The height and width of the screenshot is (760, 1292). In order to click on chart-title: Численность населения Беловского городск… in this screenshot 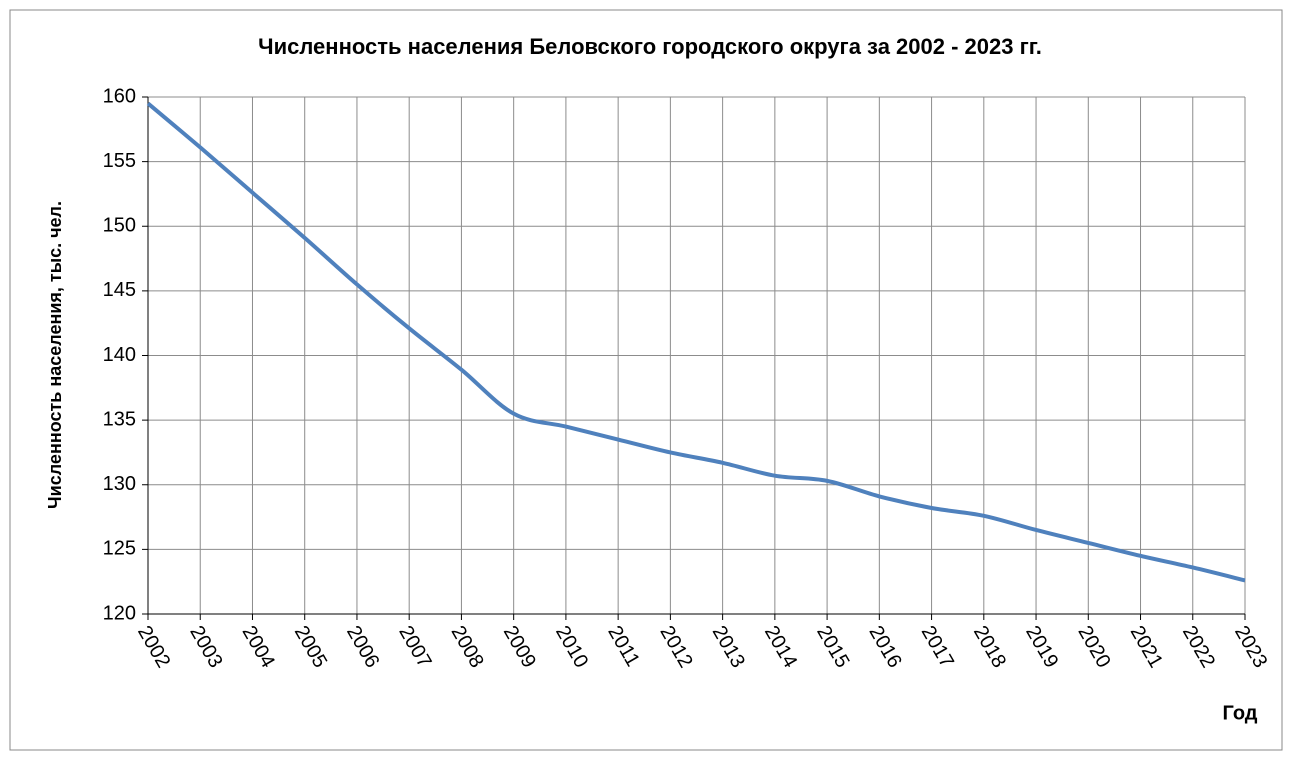, I will do `click(650, 46)`.